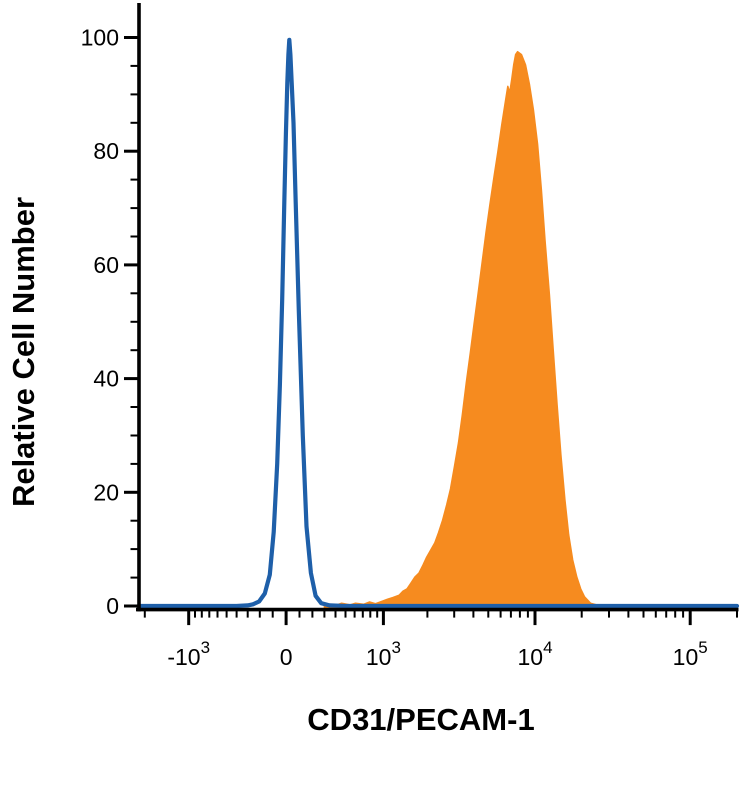 The height and width of the screenshot is (791, 742). I want to click on y-axis-tick-label: 80, so click(106, 151).